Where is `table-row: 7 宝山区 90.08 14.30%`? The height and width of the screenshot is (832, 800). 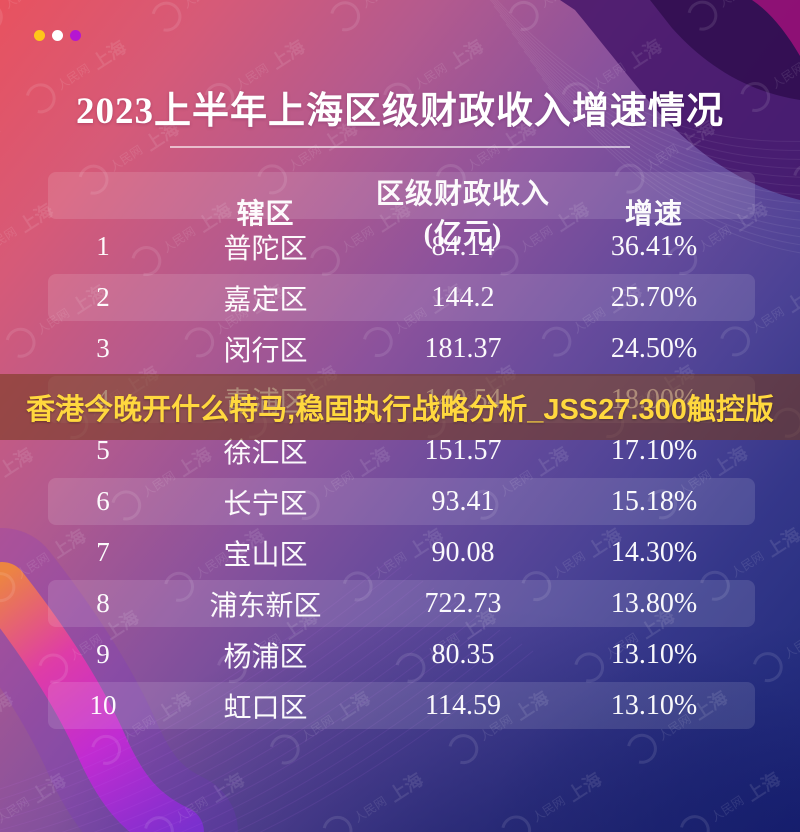
table-row: 7 宝山区 90.08 14.30% is located at coordinates (401, 552).